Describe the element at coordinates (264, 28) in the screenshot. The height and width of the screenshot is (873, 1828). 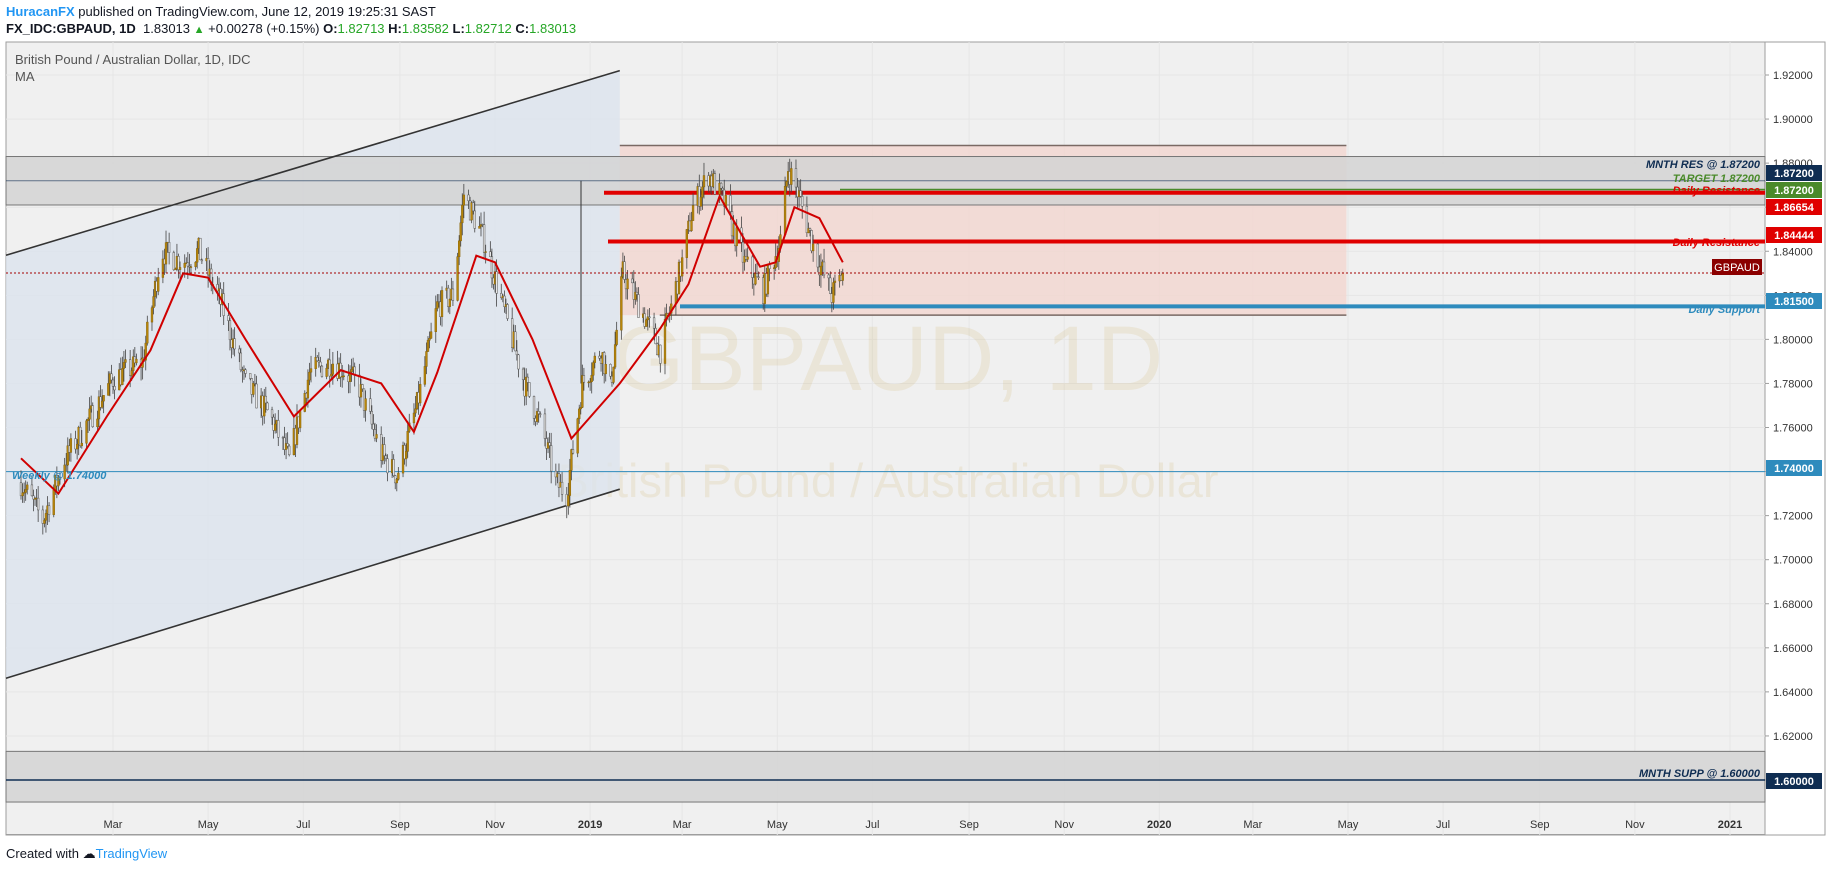
I see `price-change: +0.00278 (+0.15%)` at that location.